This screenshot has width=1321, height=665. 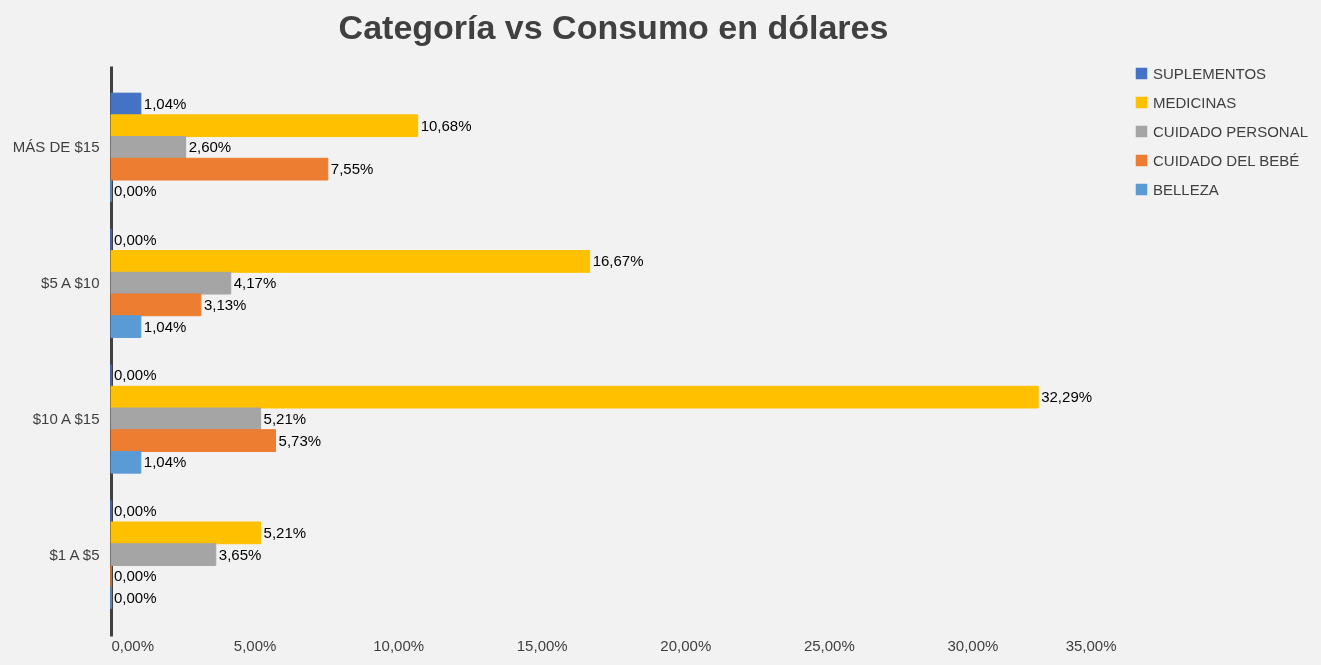 What do you see at coordinates (686, 645) in the screenshot?
I see `x-tick-label: 20,00%` at bounding box center [686, 645].